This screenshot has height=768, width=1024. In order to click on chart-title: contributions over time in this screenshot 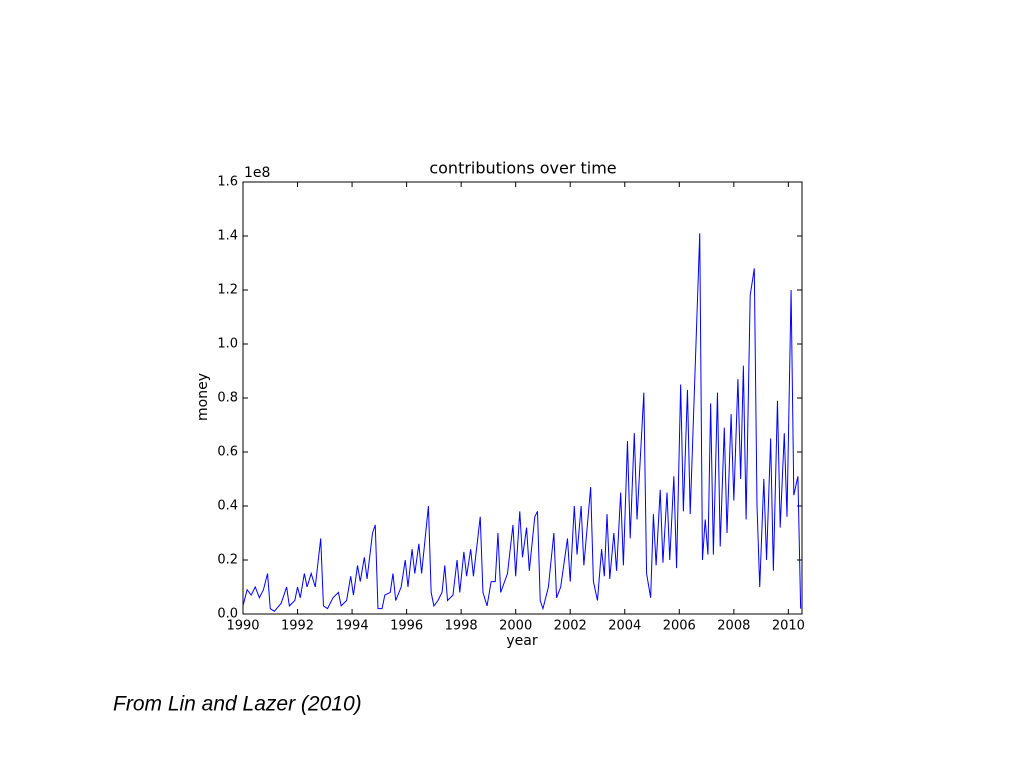, I will do `click(522, 168)`.